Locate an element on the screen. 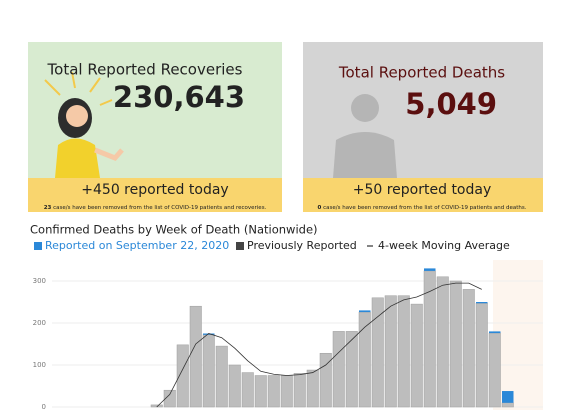 The height and width of the screenshot is (414, 567). y-tick-label: 200 is located at coordinates (39, 323).